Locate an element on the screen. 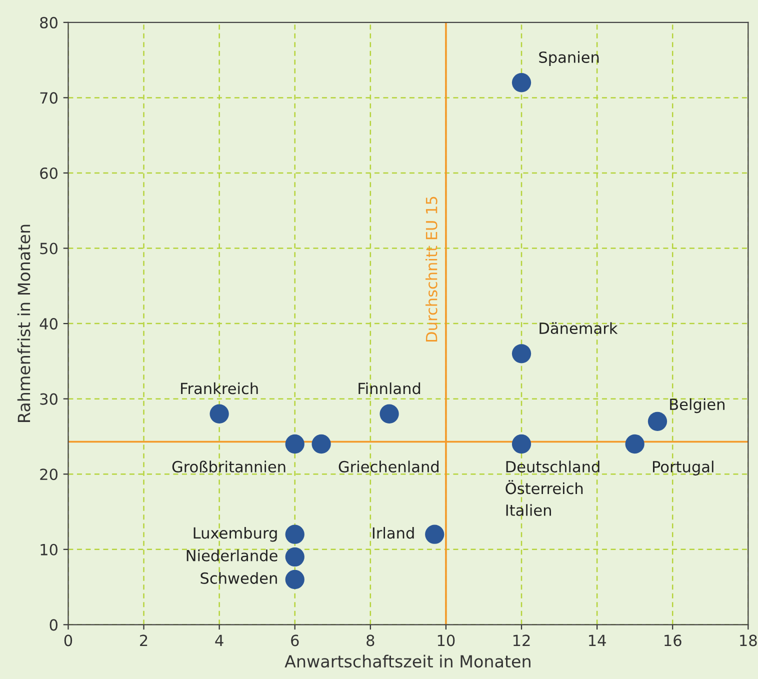  y-tick-label: 30 is located at coordinates (49, 399).